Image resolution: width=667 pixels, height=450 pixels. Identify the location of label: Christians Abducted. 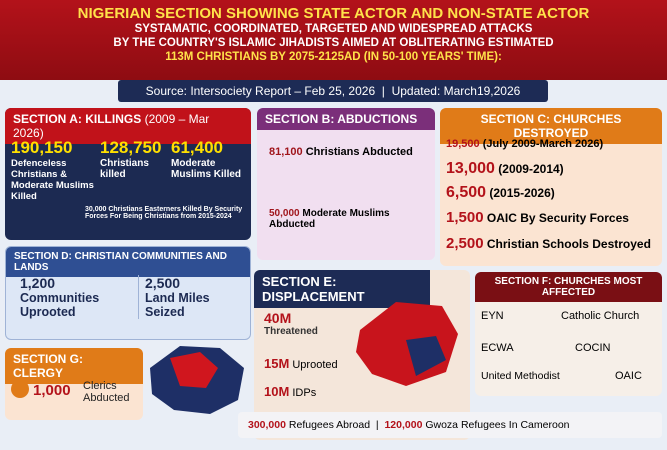
(359, 152).